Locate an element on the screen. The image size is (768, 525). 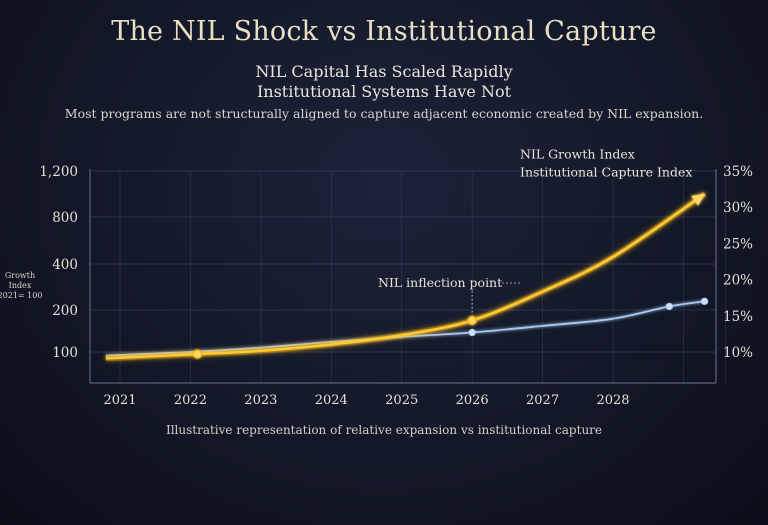
annotation-label: NIL inflection point is located at coordinates (440, 282).